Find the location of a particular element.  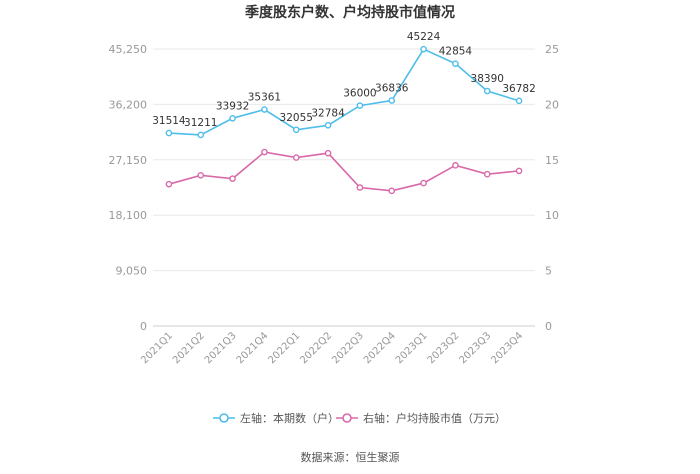

left-tick-label: 9,050 is located at coordinates (132, 271).